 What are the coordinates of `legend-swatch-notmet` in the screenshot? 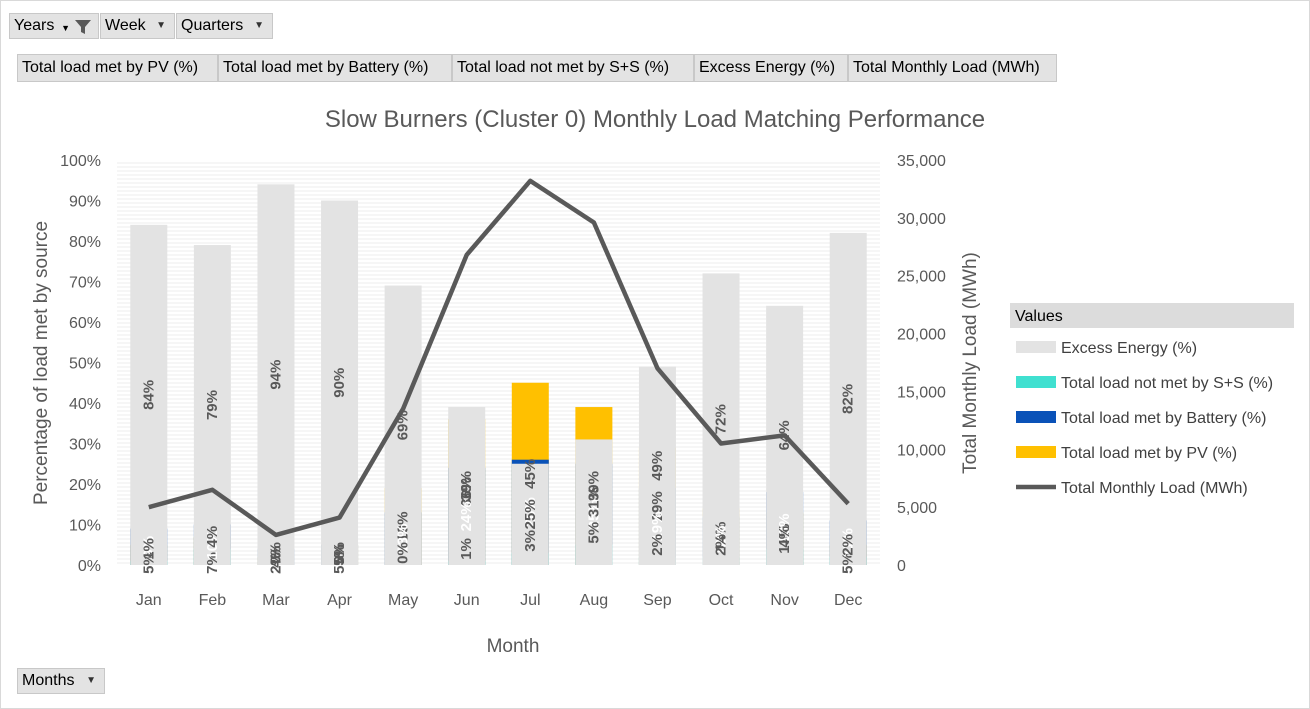 It's located at (1036, 382).